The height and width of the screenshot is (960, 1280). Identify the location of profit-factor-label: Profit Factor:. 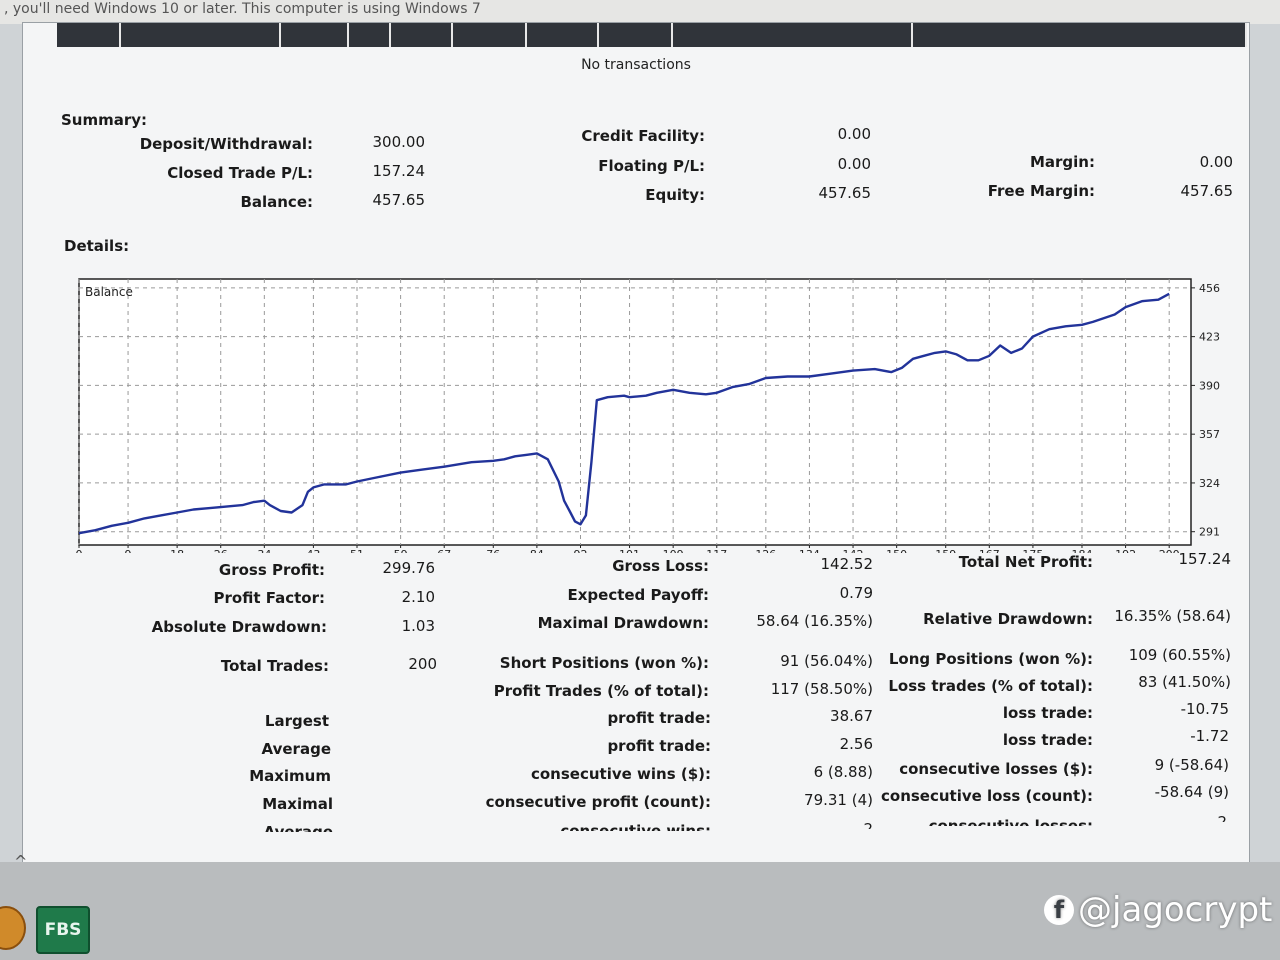
(269, 598).